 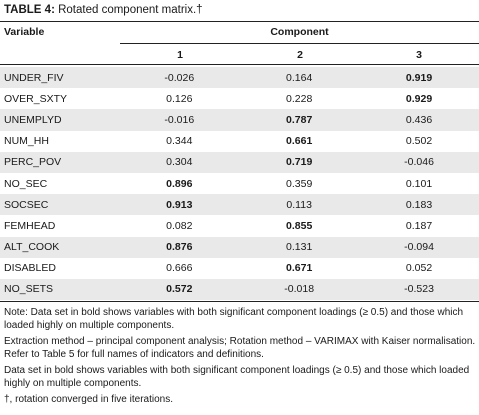 I want to click on top-rule, so click(x=239, y=21).